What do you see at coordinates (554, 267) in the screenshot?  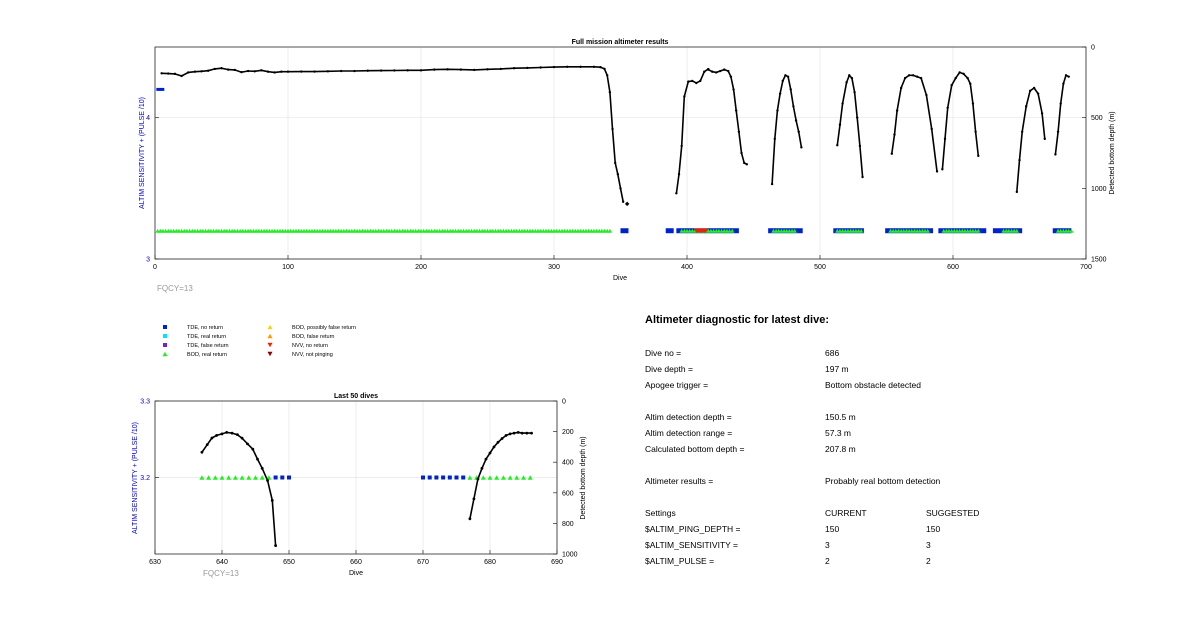 I see `x-tick-label: 300` at bounding box center [554, 267].